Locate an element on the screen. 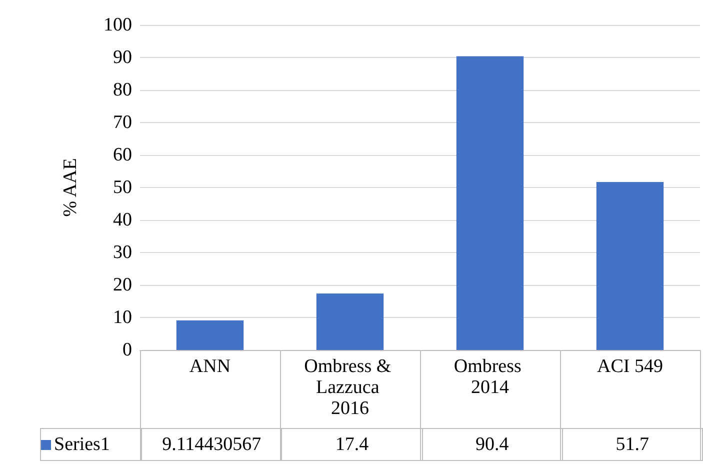 This screenshot has height=474, width=703. y-tick-label: 30 is located at coordinates (122, 252).